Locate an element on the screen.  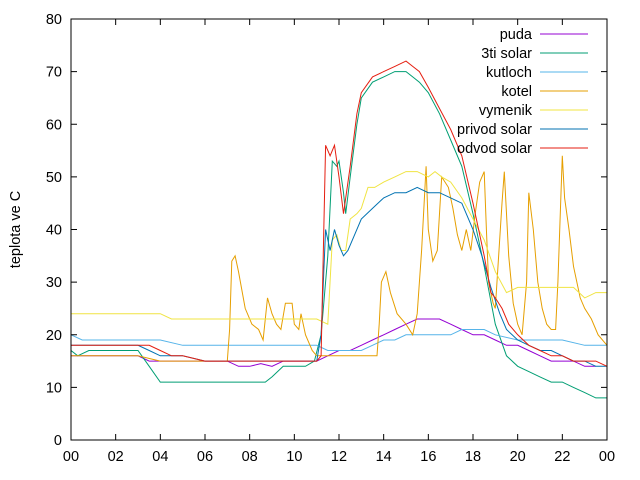
x-tick-label: 12 is located at coordinates (339, 457).